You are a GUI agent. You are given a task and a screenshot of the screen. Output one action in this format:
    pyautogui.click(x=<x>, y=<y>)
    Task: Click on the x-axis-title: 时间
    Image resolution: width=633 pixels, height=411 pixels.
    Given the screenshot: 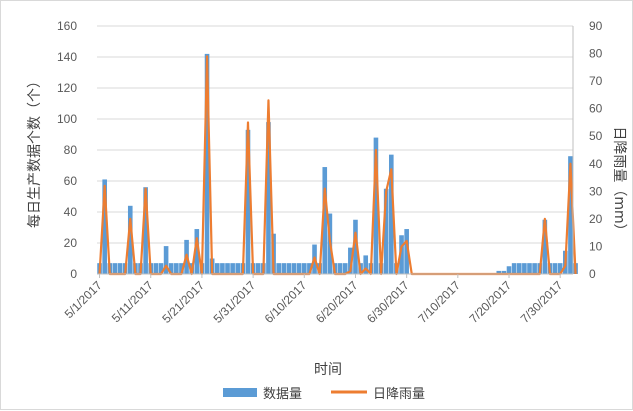 What is the action you would take?
    pyautogui.click(x=328, y=370)
    